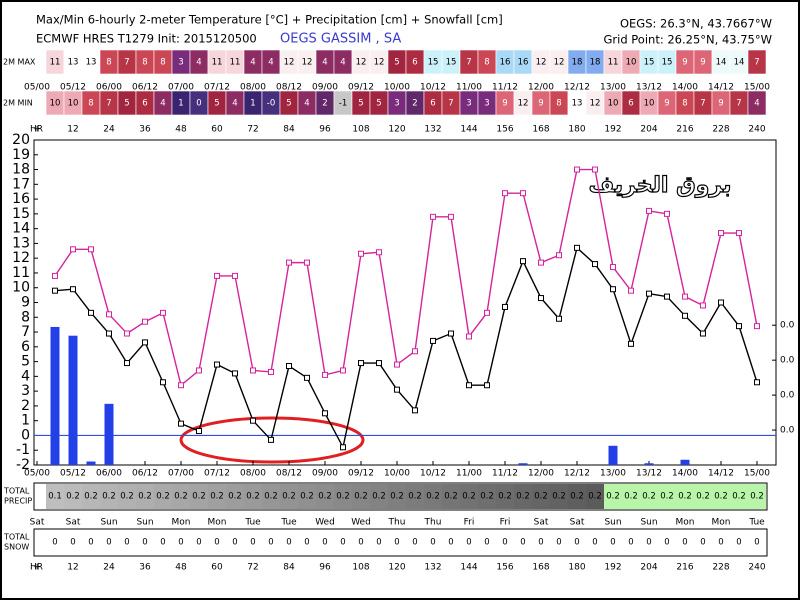 The width and height of the screenshot is (800, 600). Describe the element at coordinates (144, 104) in the screenshot. I see `temp-cell-label: 6` at that location.